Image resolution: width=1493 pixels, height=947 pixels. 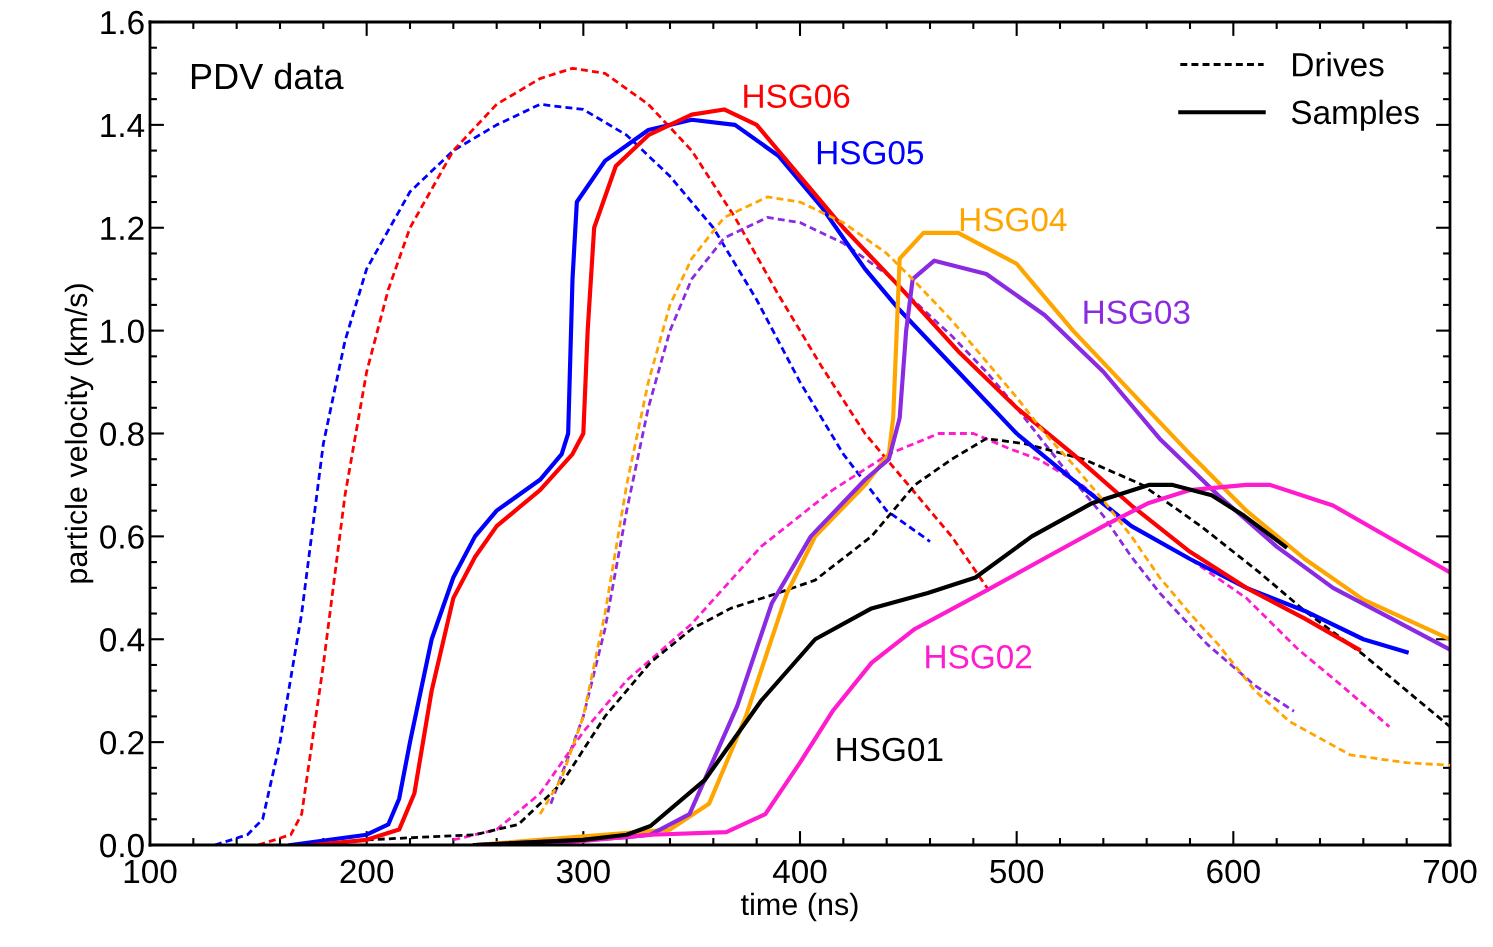 I want to click on text: HSG01, so click(x=890, y=749).